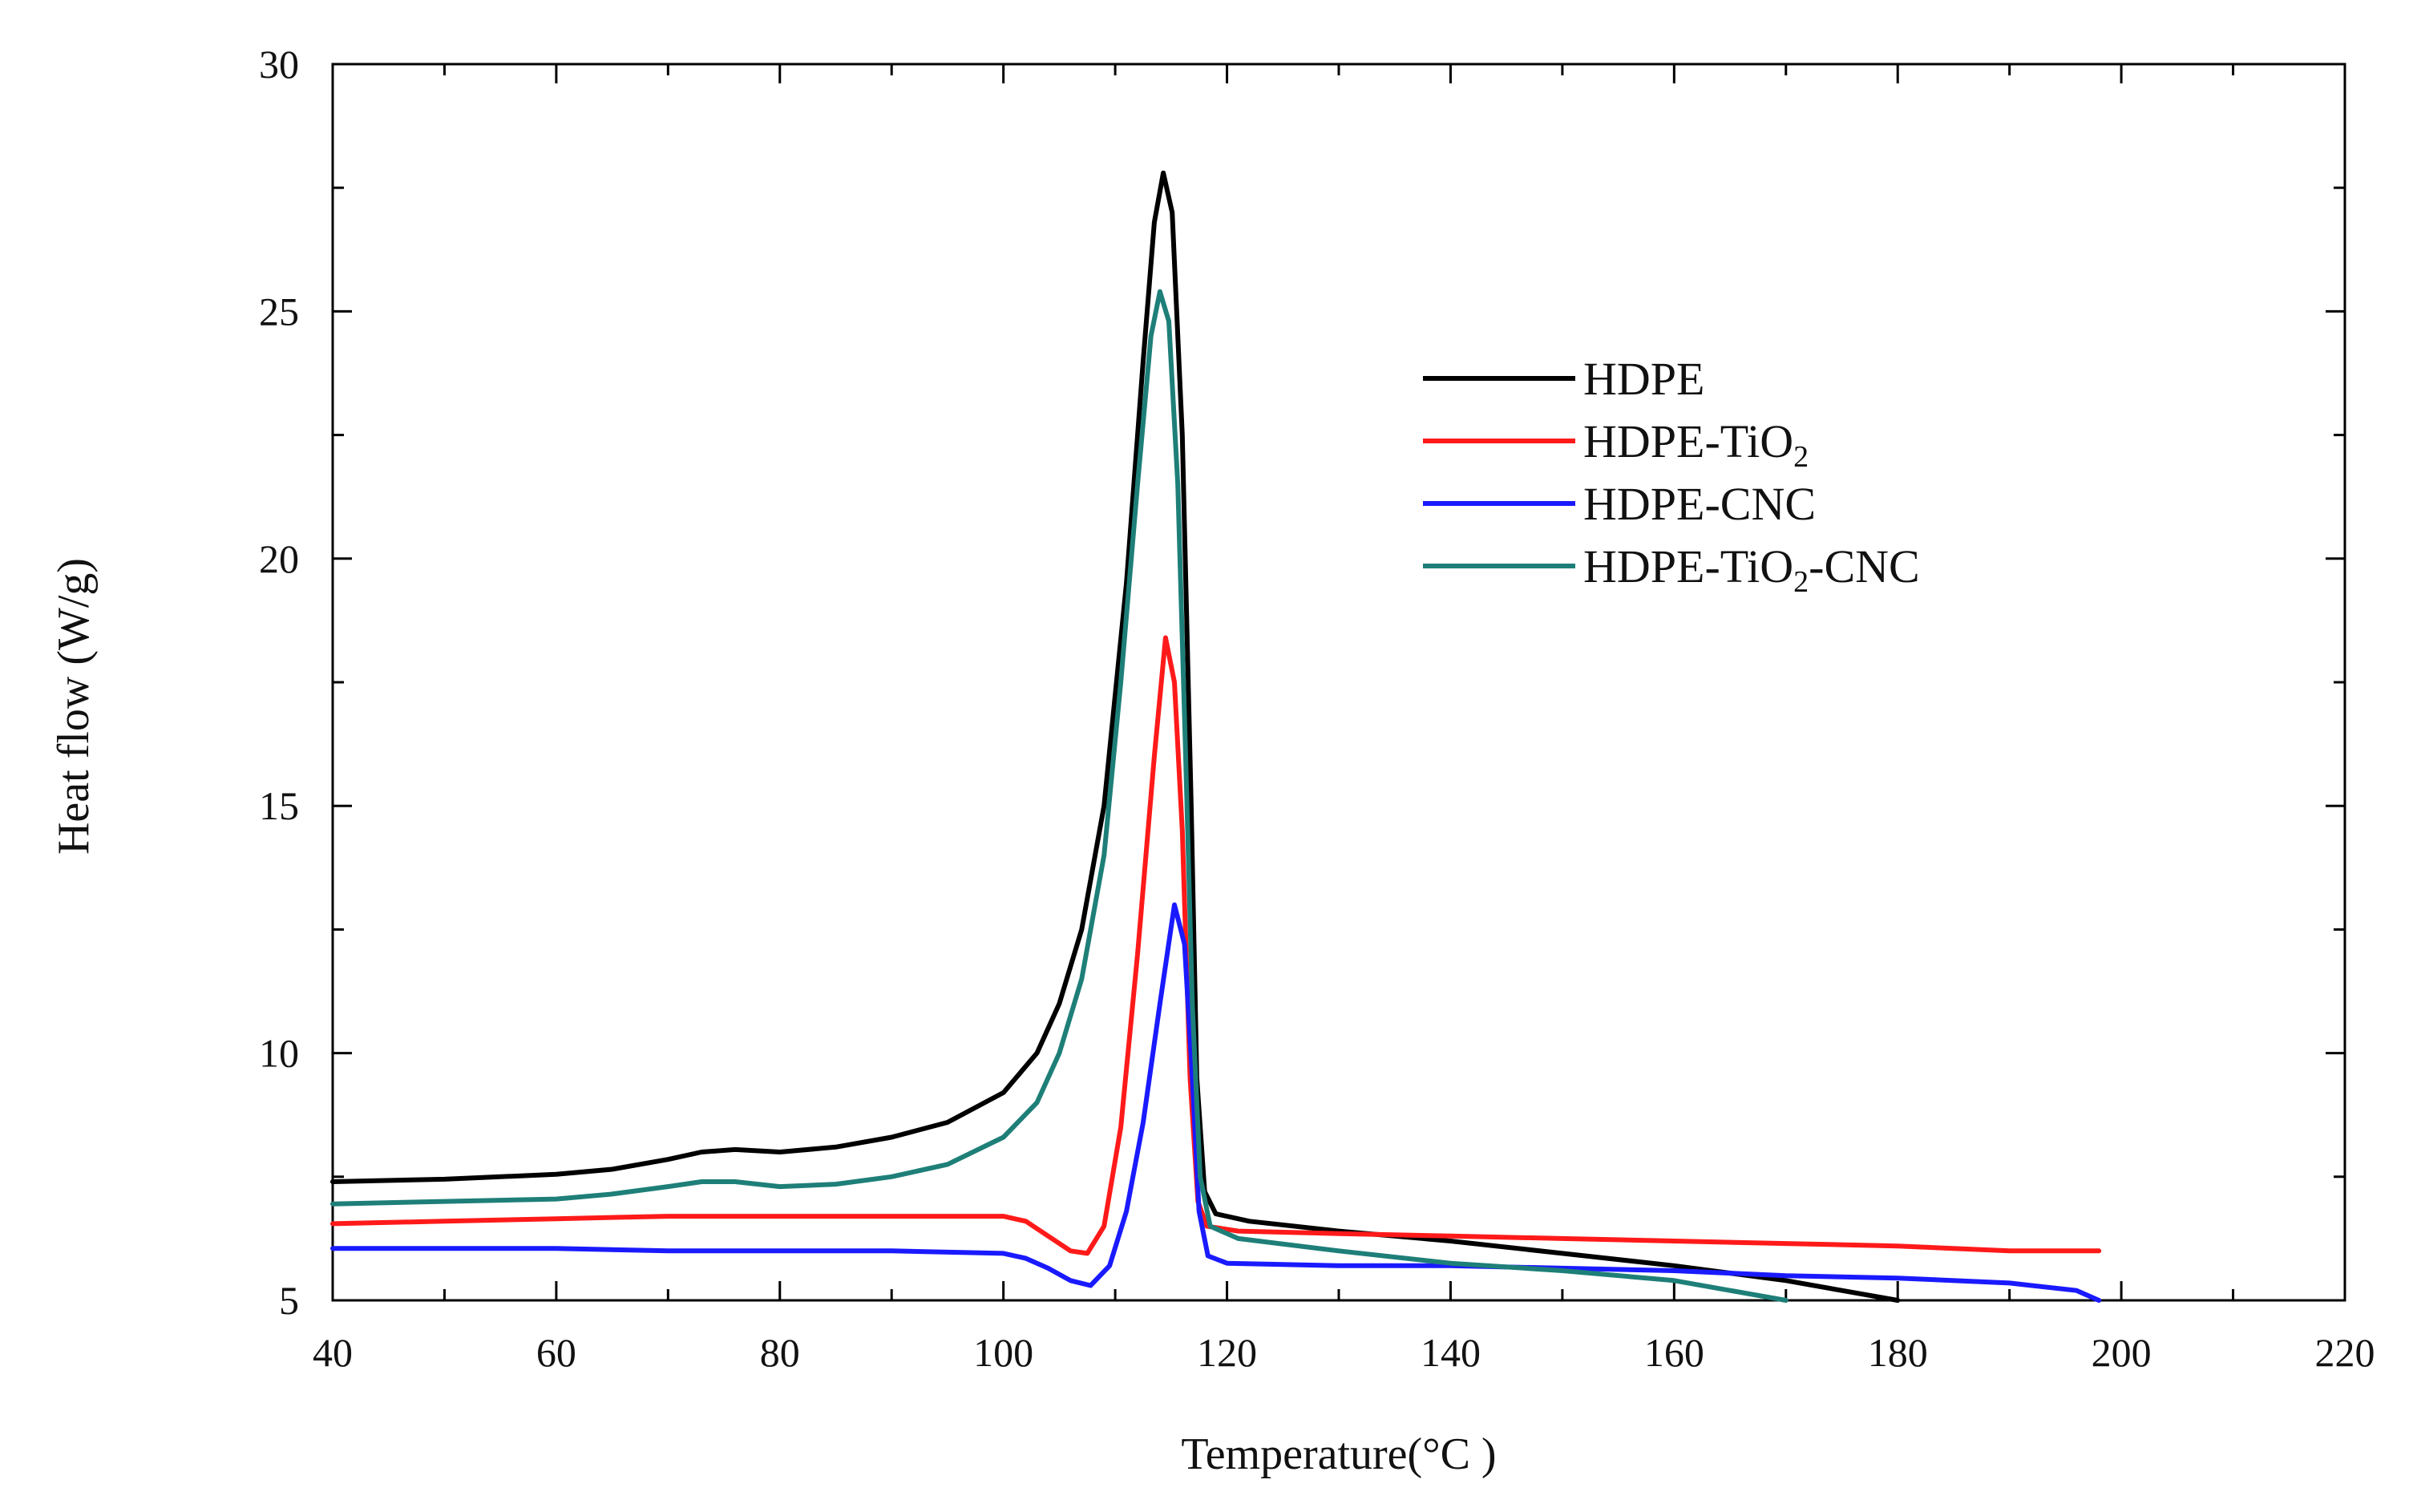 Image resolution: width=2409 pixels, height=1512 pixels. Describe the element at coordinates (556, 1353) in the screenshot. I see `x-tick-label: 60` at that location.